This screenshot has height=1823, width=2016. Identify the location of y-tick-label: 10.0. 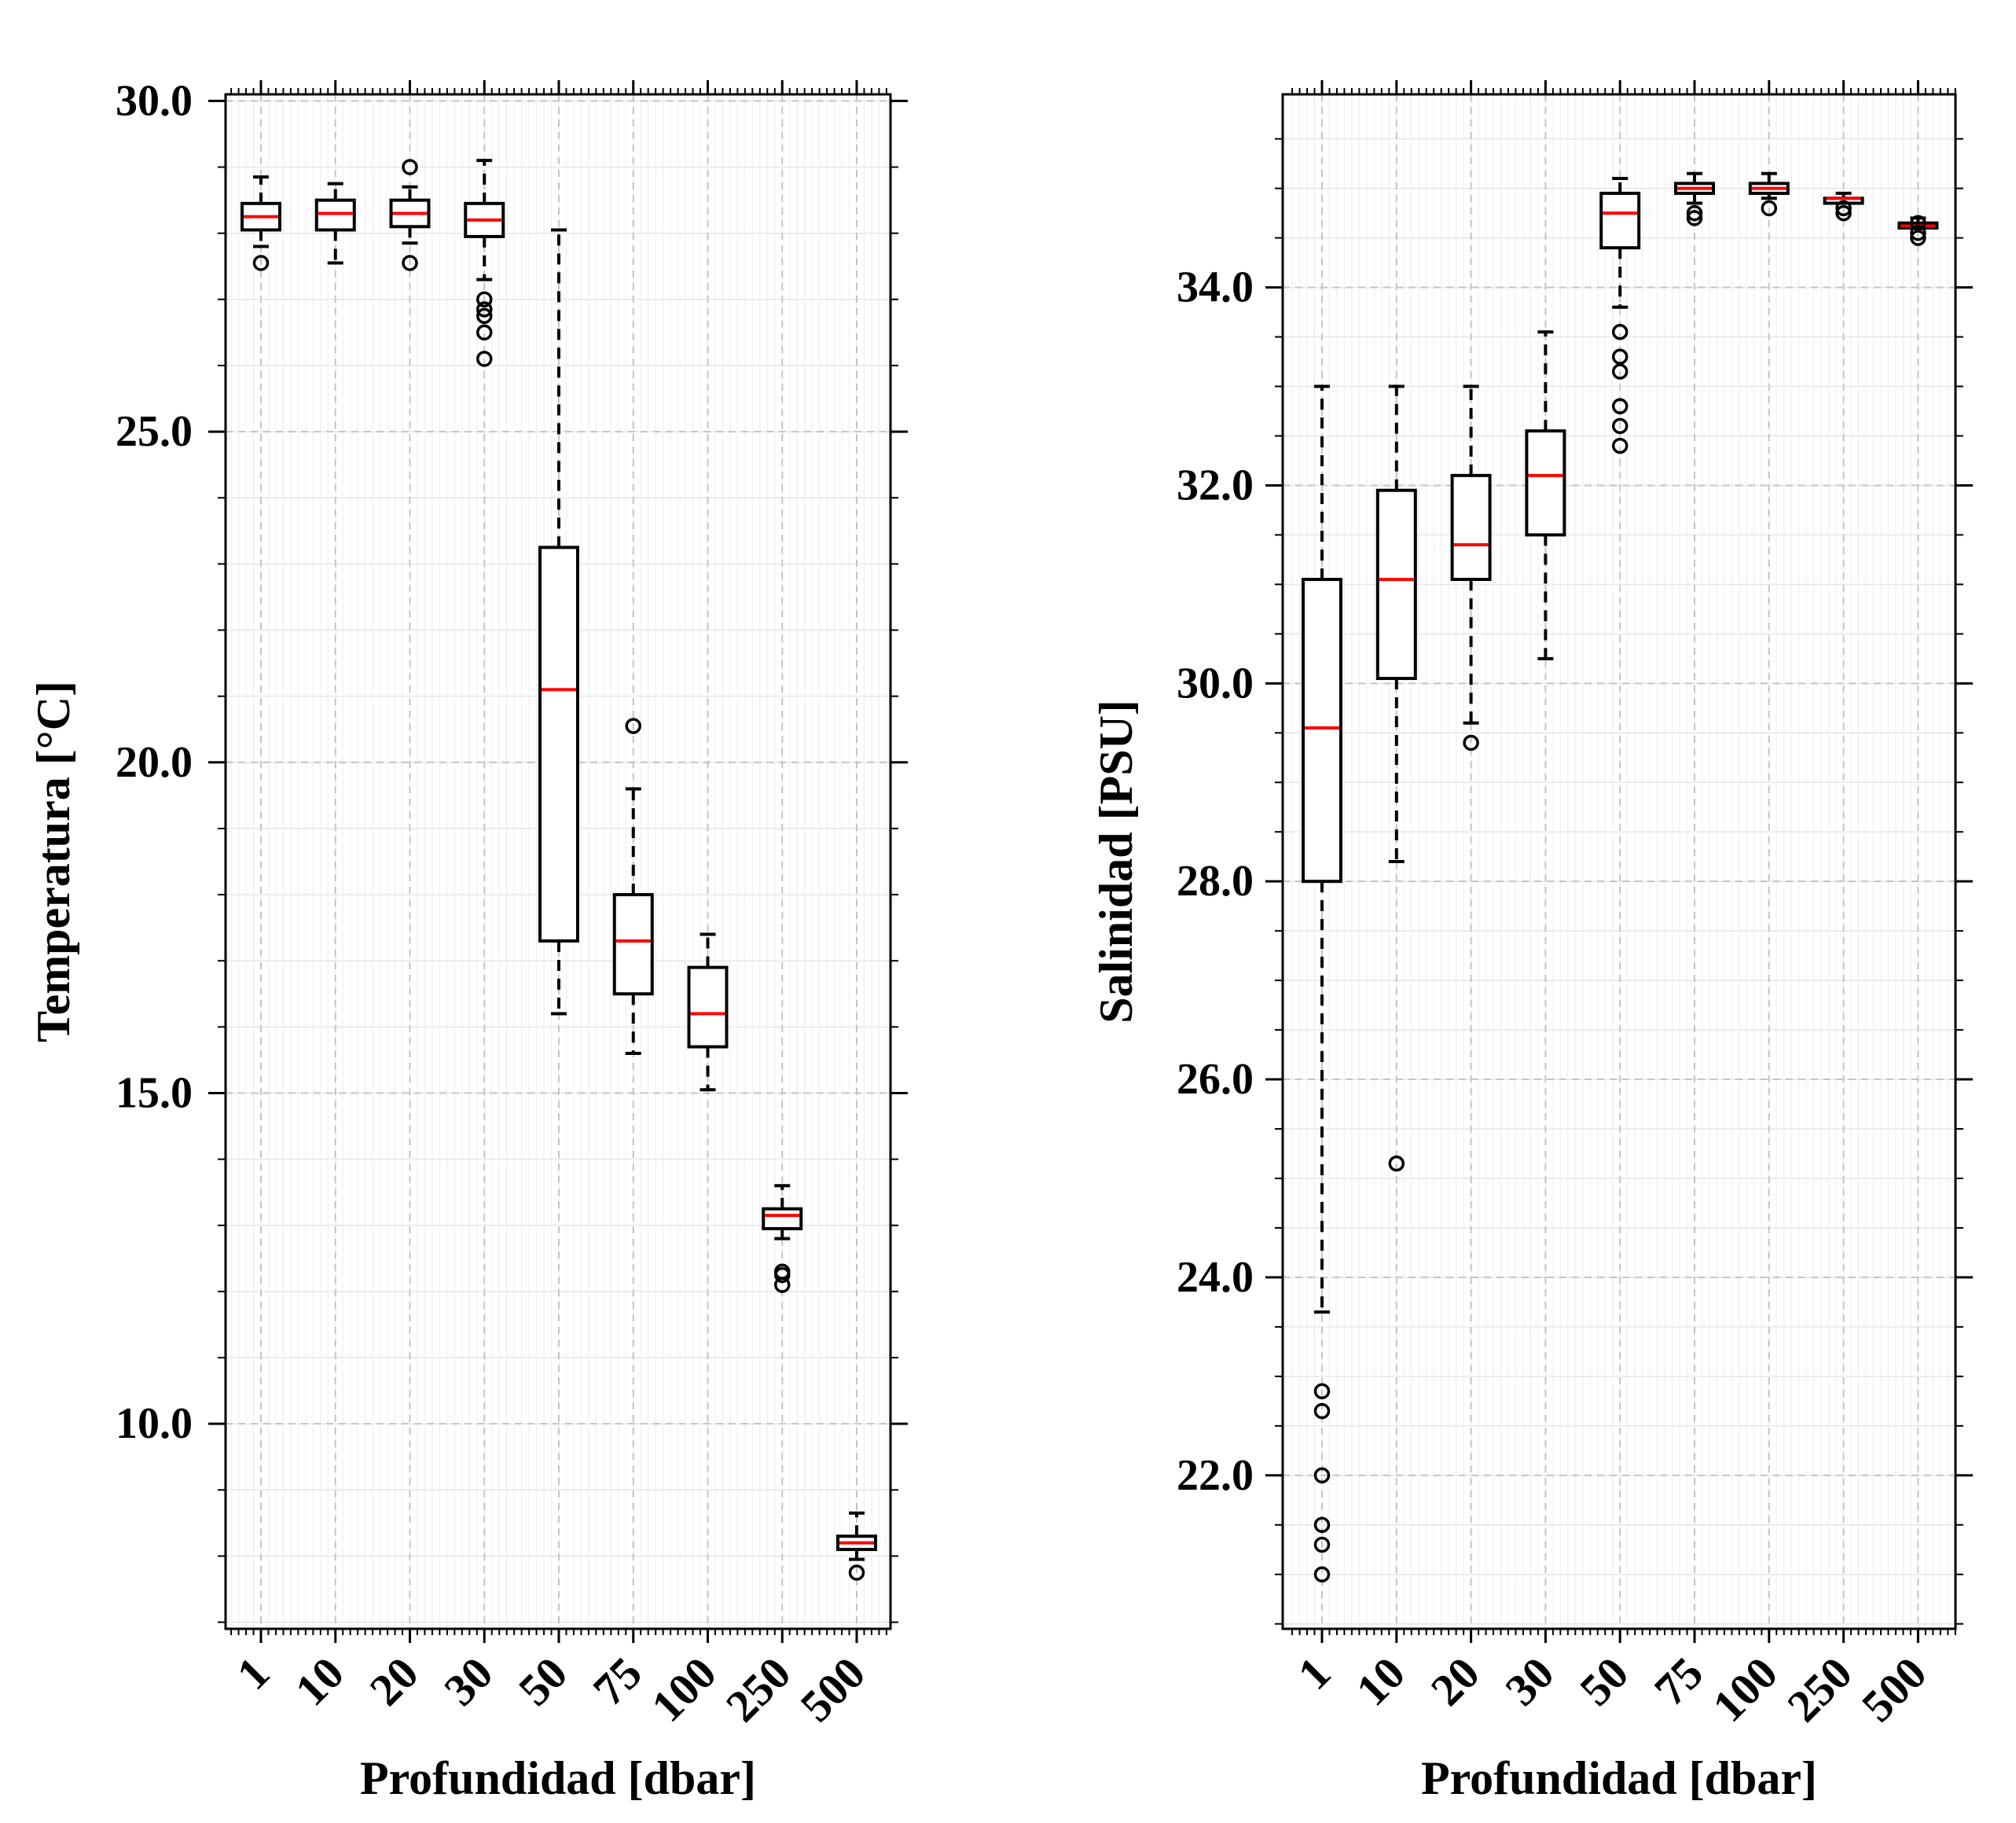
(154, 1423).